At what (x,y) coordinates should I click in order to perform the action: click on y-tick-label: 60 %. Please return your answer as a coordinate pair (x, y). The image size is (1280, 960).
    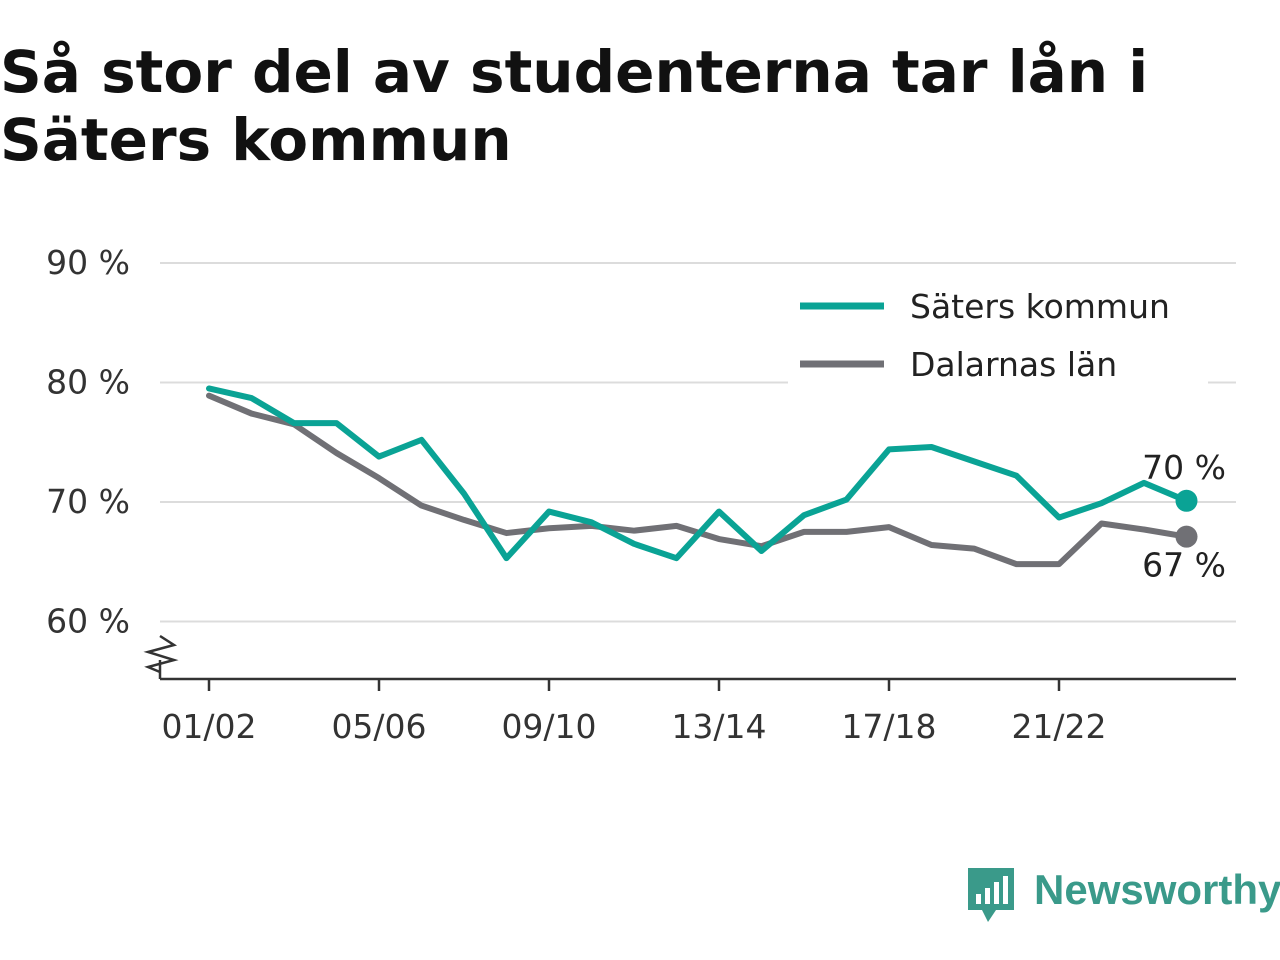
    Looking at the image, I should click on (88, 621).